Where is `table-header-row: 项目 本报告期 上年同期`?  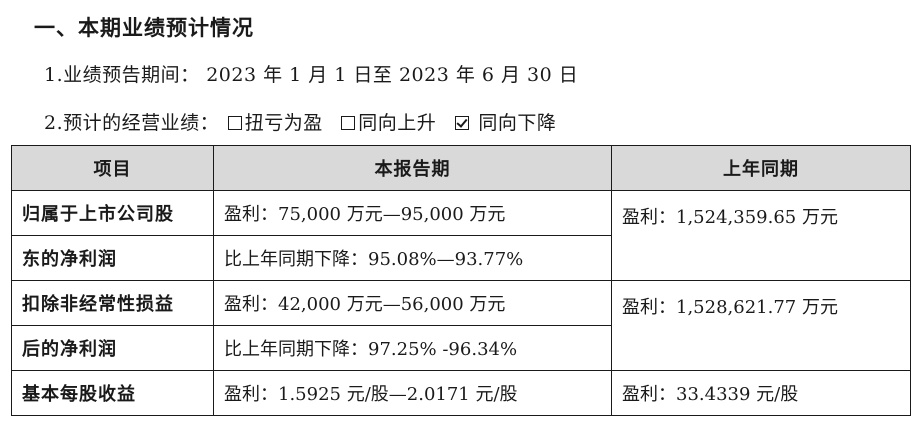
table-header-row: 项目 本报告期 上年同期 is located at coordinates (461, 168).